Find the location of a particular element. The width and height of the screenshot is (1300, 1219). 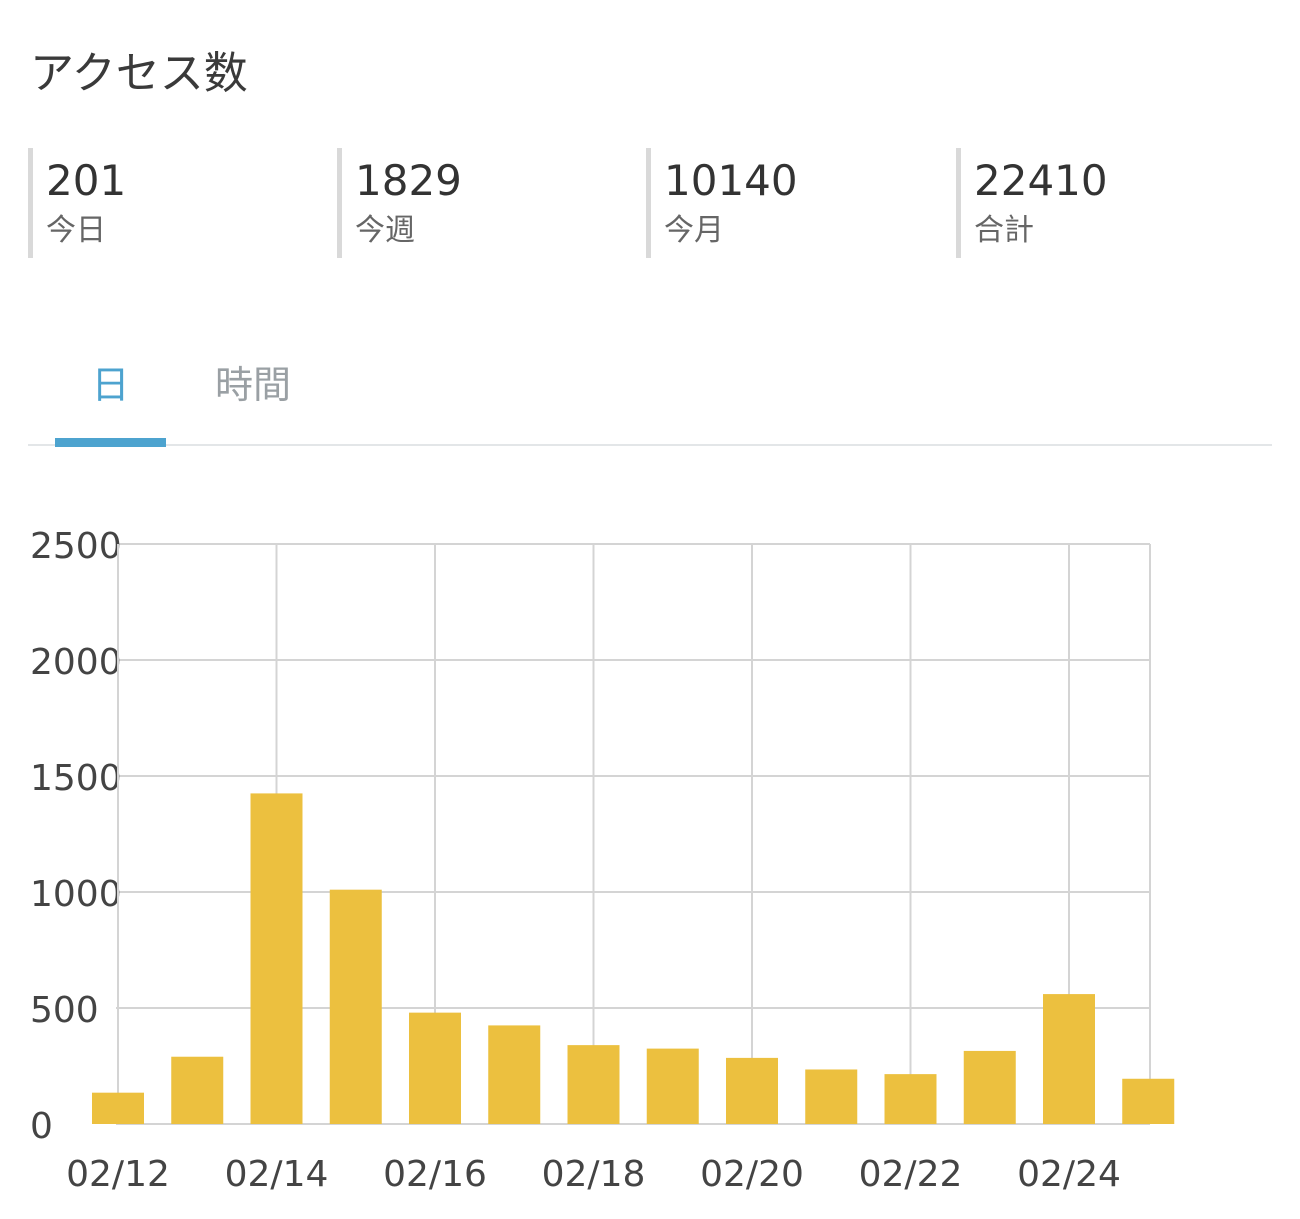

x-tick-label: 02/18 is located at coordinates (594, 1174).